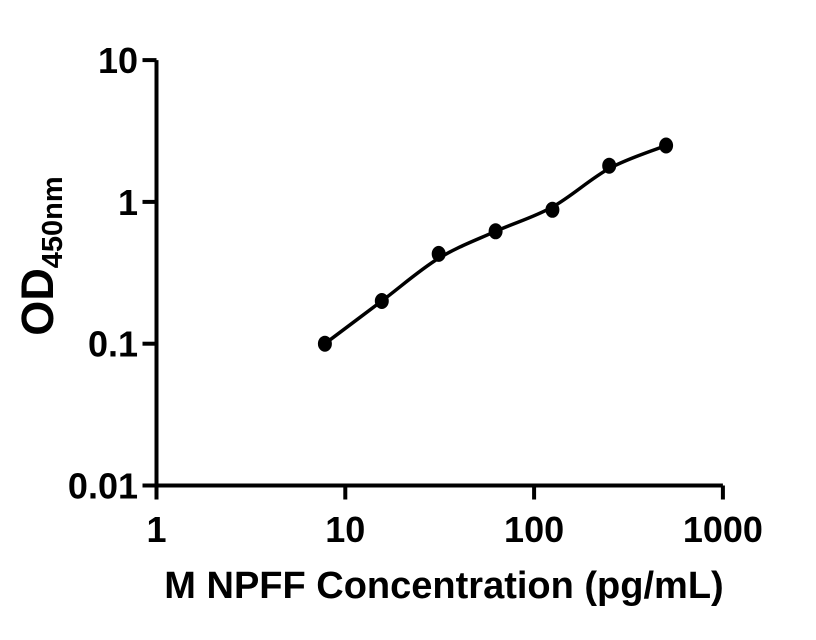 The height and width of the screenshot is (640, 816). What do you see at coordinates (37, 302) in the screenshot?
I see `y-axis-title-main: OD` at bounding box center [37, 302].